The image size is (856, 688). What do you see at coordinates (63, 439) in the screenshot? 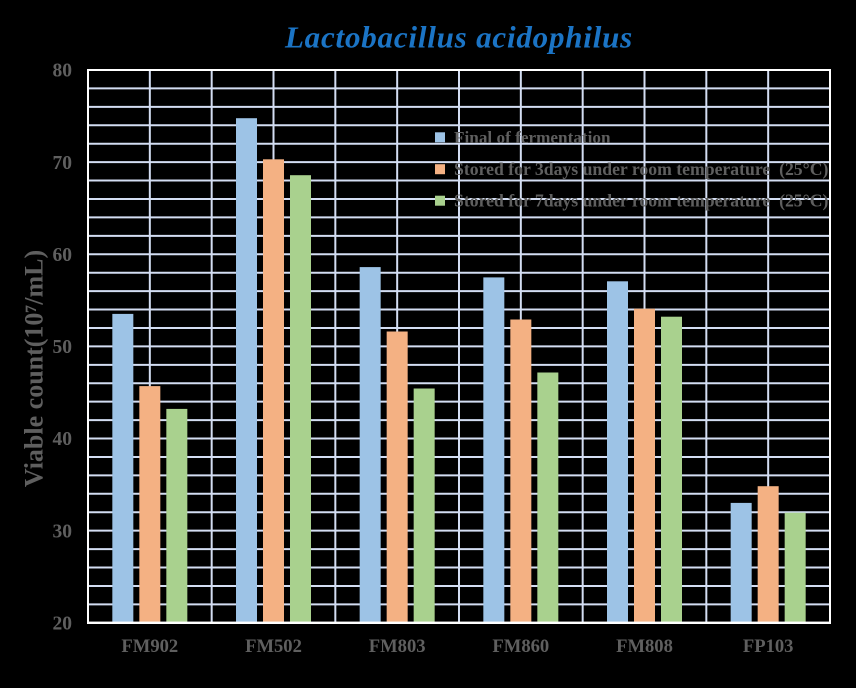
I see `svg-text: 40` at bounding box center [63, 439].